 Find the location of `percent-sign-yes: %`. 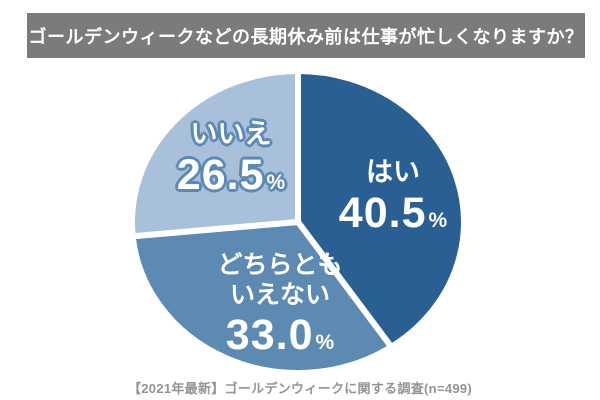

percent-sign-yes: % is located at coordinates (438, 220).